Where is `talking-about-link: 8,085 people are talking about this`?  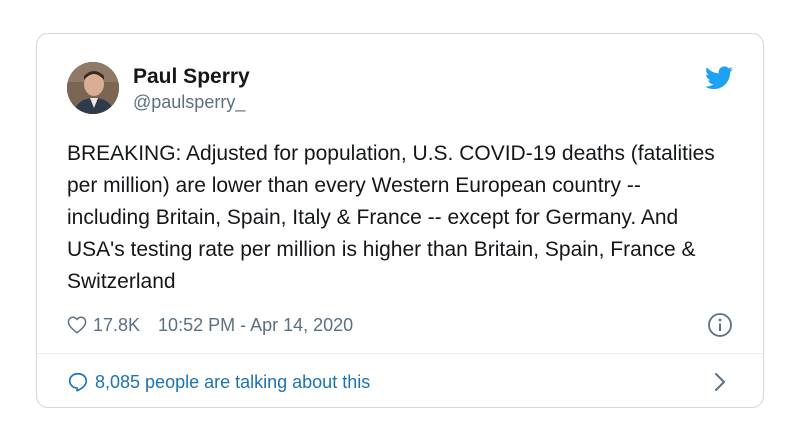 talking-about-link: 8,085 people are talking about this is located at coordinates (218, 382).